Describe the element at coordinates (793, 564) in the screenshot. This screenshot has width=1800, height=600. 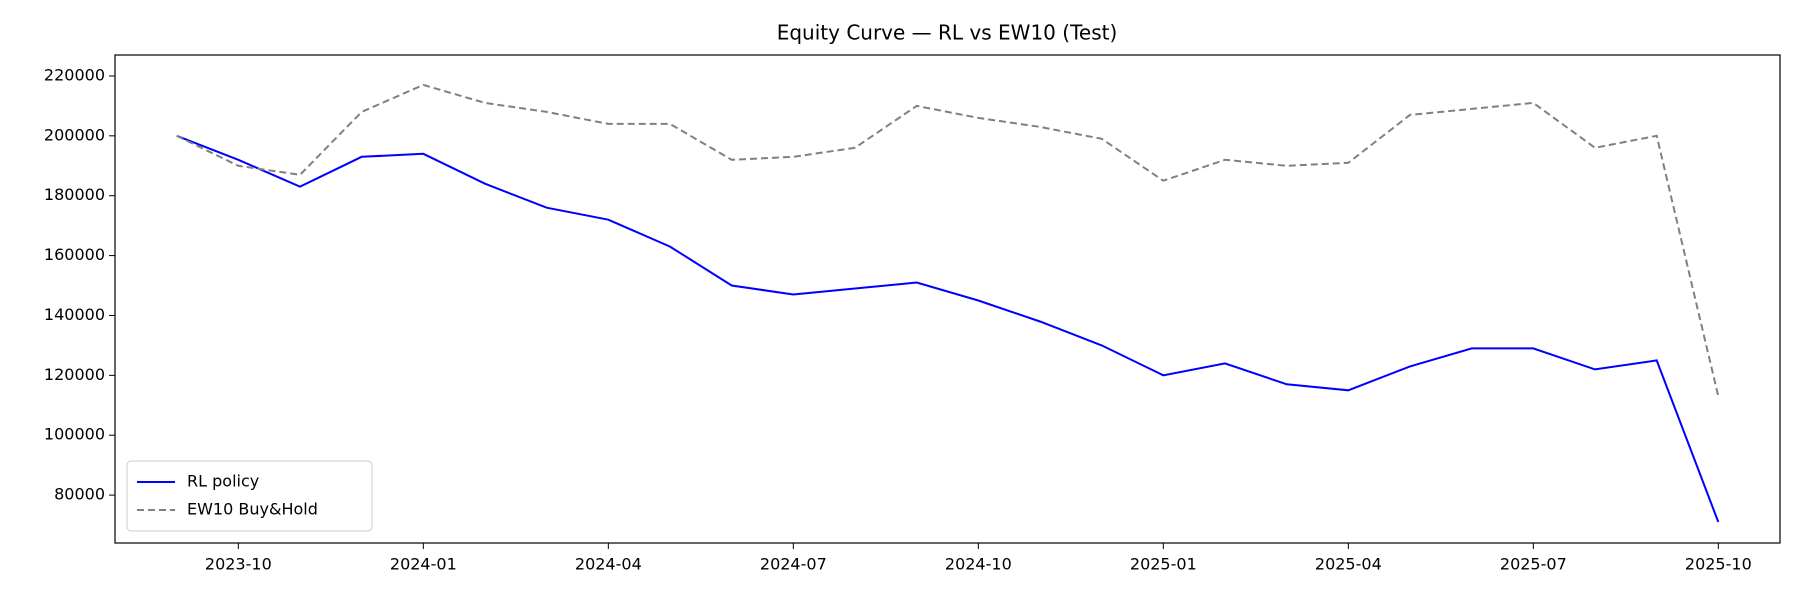
I see `x-tick-label: 2024-07` at that location.